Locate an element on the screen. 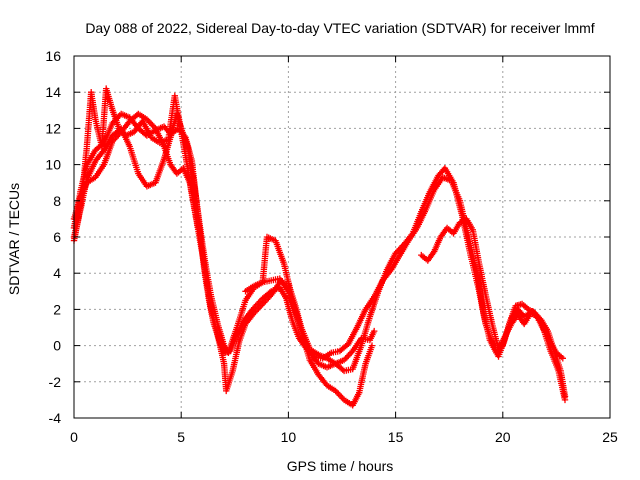 This screenshot has height=480, width=640. y-tick-label: -4 is located at coordinates (55, 418).